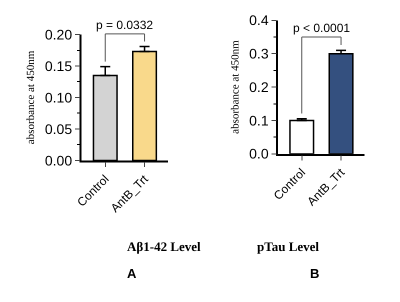 This screenshot has height=302, width=400. Describe the element at coordinates (164, 246) in the screenshot. I see `x-axis-title: Aβ1-42 Level` at that location.